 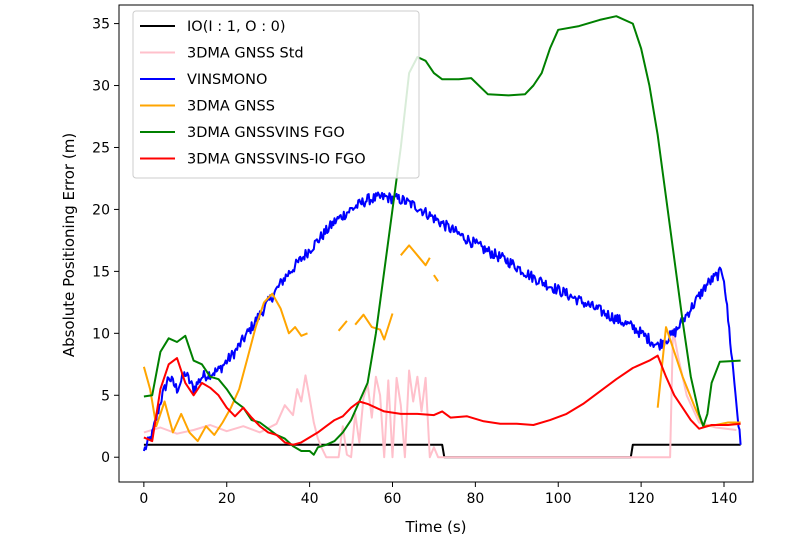 I want to click on y-tick-label: 15, so click(x=101, y=272).